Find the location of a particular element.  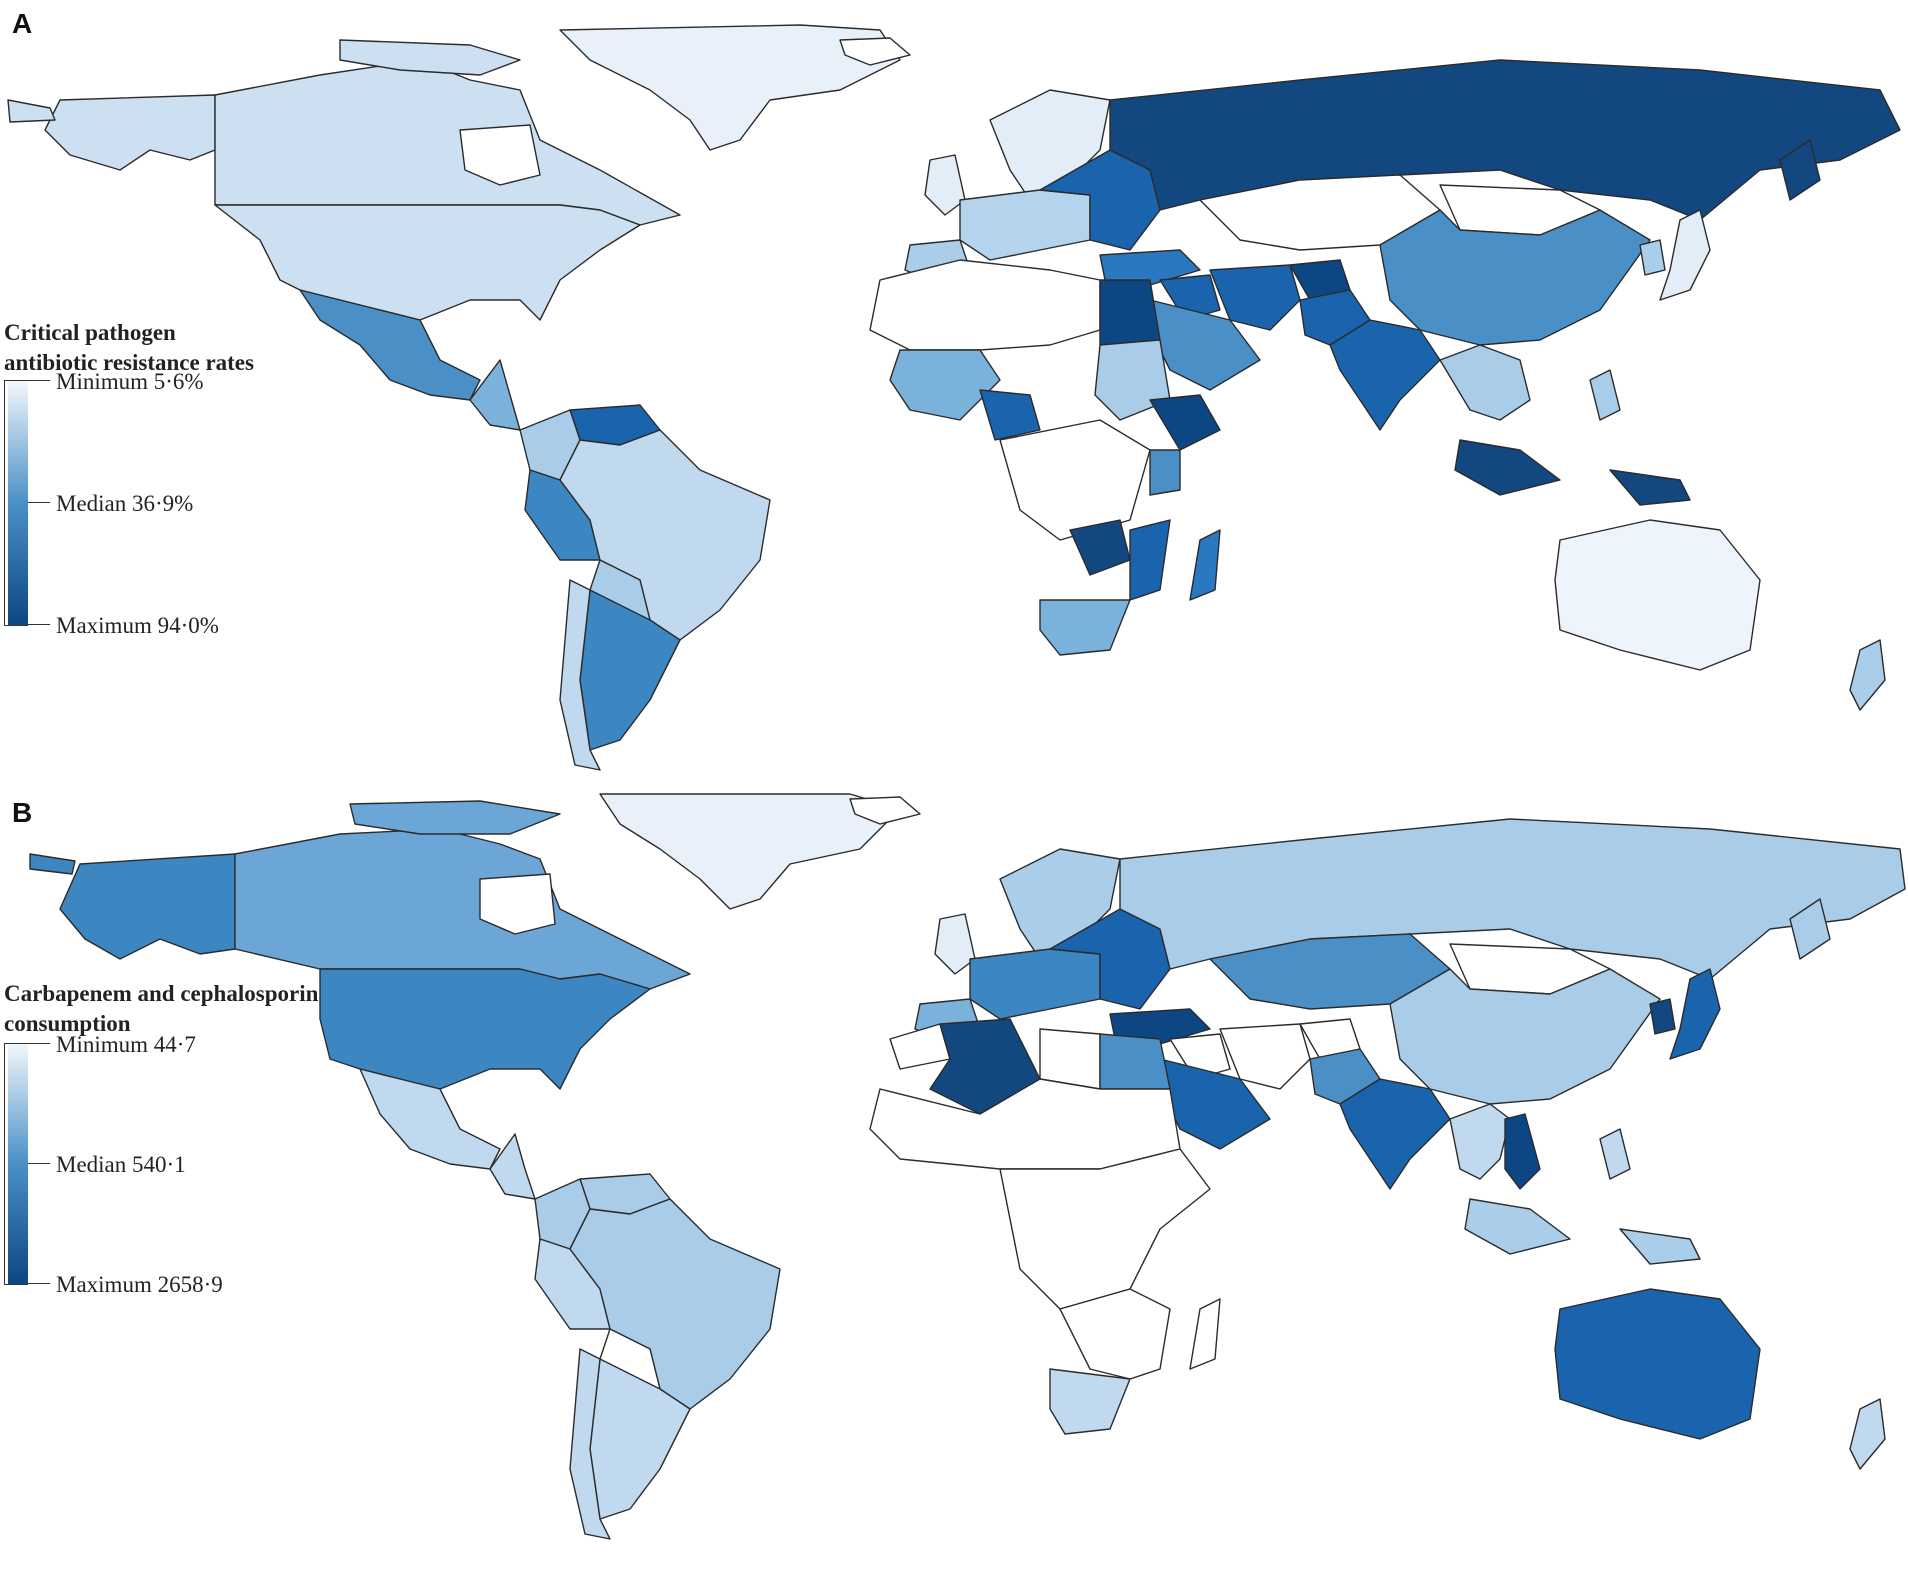

region-southern-africa is located at coordinates (1115, 1334).